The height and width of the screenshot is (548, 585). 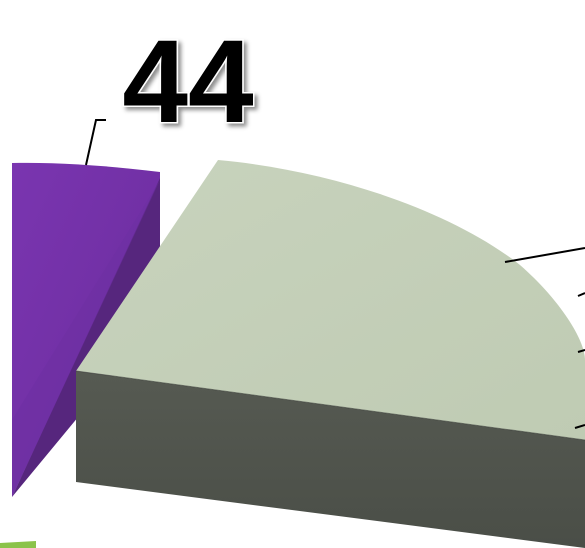 What do you see at coordinates (86, 338) in the screenshot?
I see `pie-slice-44-top-shade` at bounding box center [86, 338].